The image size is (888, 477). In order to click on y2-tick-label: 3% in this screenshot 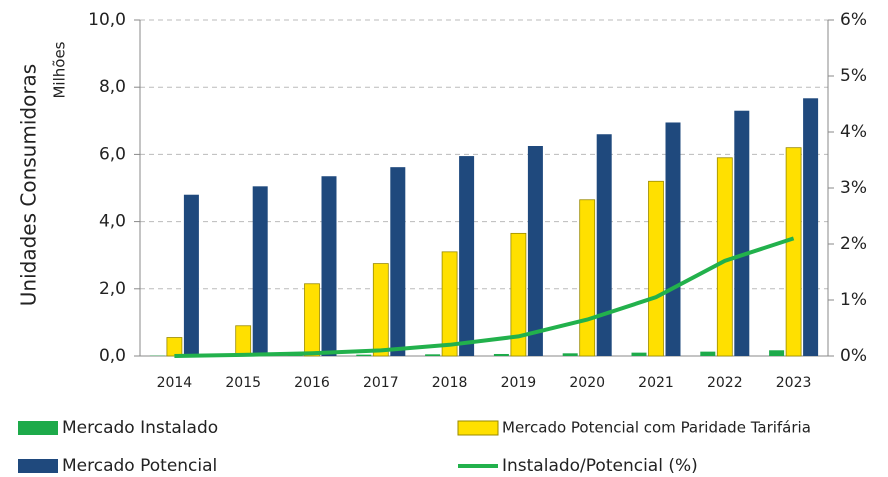, I will do `click(853, 188)`.